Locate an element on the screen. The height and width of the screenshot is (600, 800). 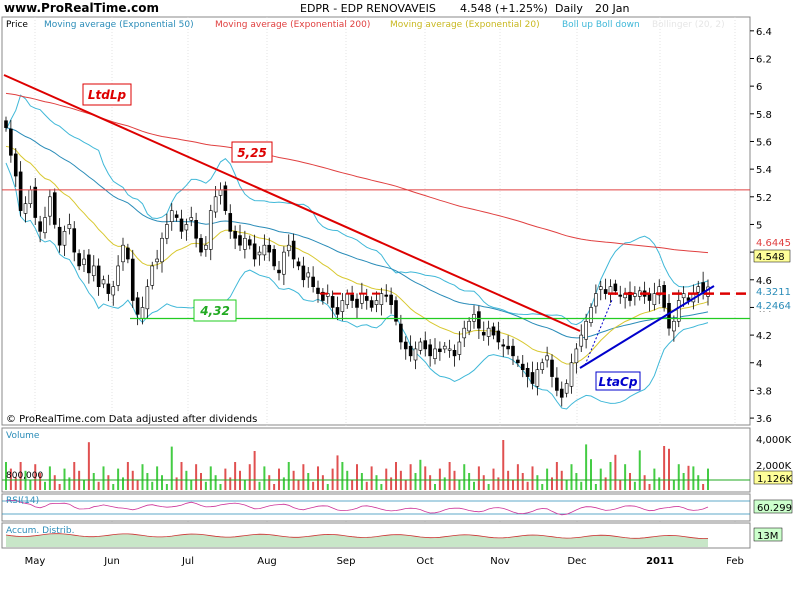
volume-level-label: 800,000 is located at coordinates (24, 476).